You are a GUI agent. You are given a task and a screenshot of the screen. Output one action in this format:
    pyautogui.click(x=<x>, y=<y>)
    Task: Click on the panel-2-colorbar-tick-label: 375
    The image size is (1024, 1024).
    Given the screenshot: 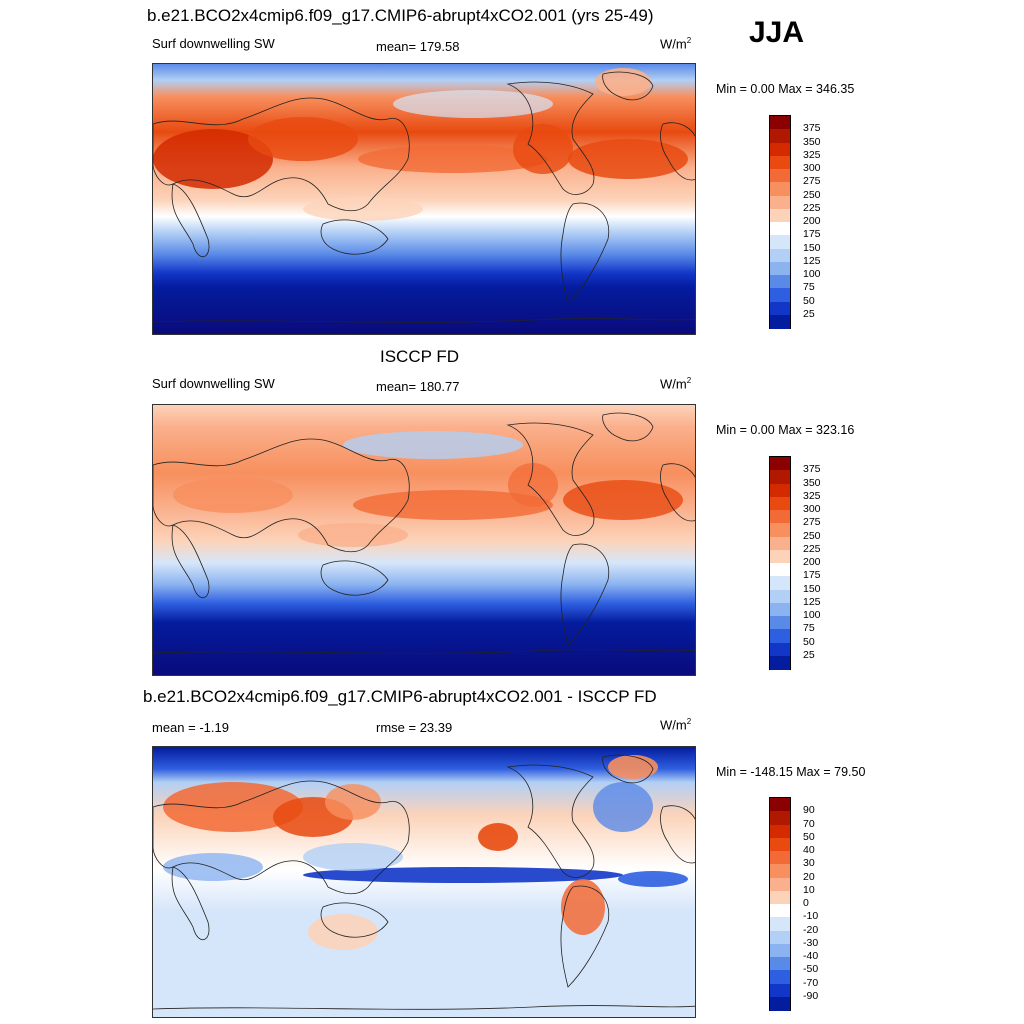 What is the action you would take?
    pyautogui.click(x=812, y=469)
    